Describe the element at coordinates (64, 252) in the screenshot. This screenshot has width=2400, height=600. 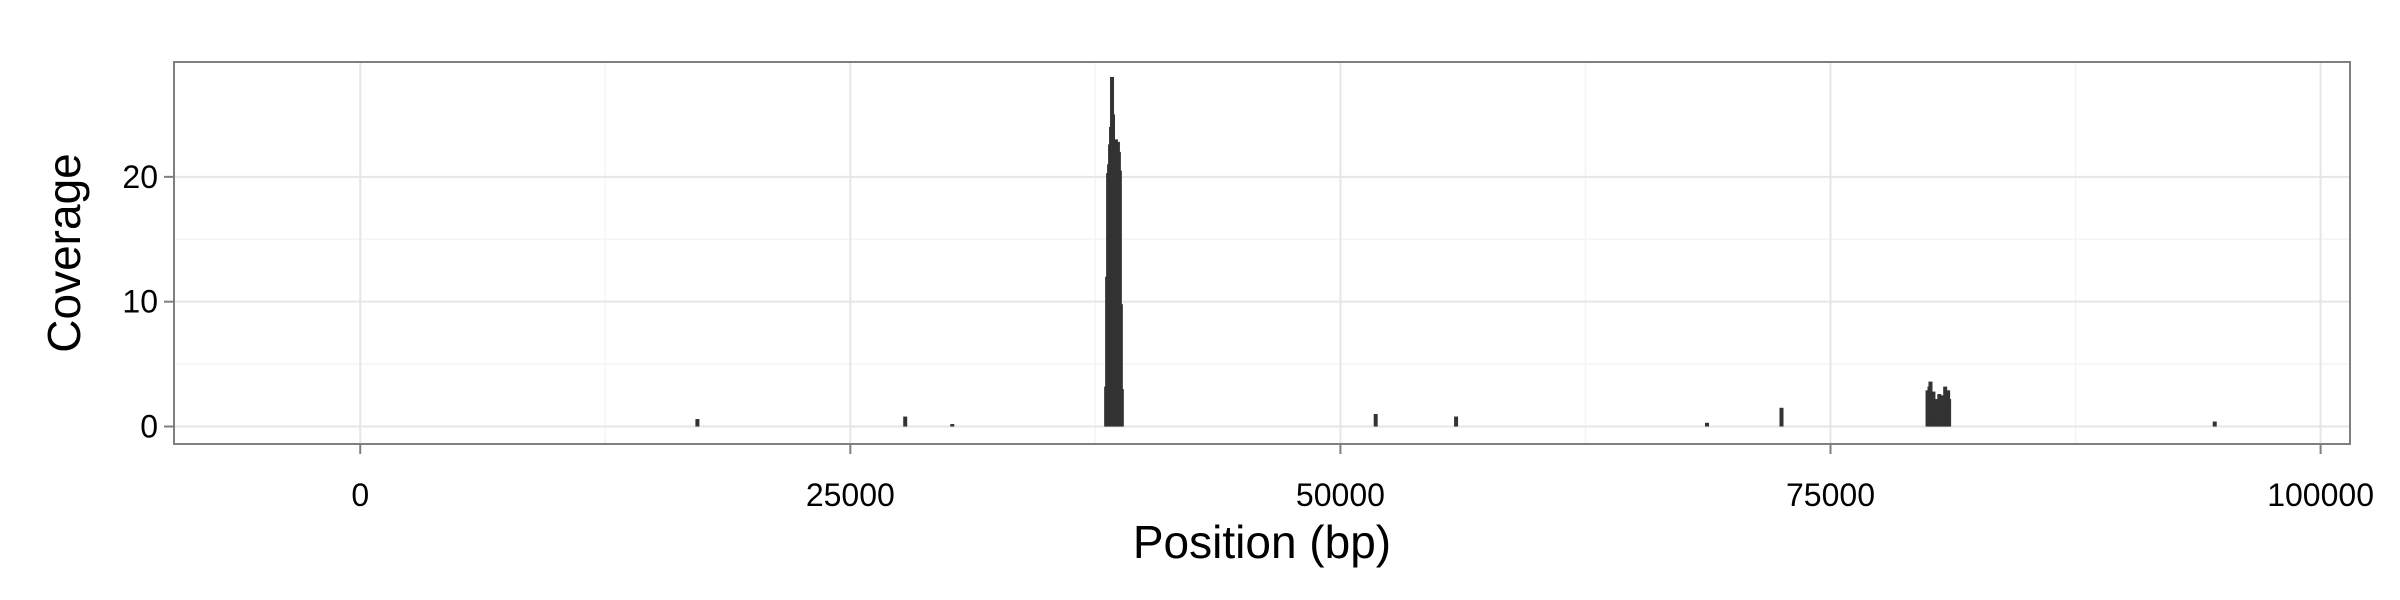
I see `y-axis-title: Coverage` at that location.